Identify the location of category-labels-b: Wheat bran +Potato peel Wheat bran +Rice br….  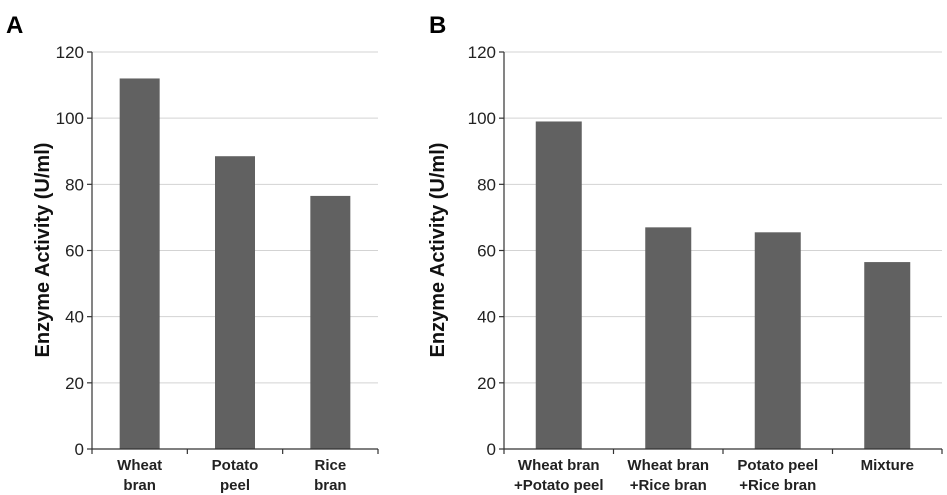
(714, 475).